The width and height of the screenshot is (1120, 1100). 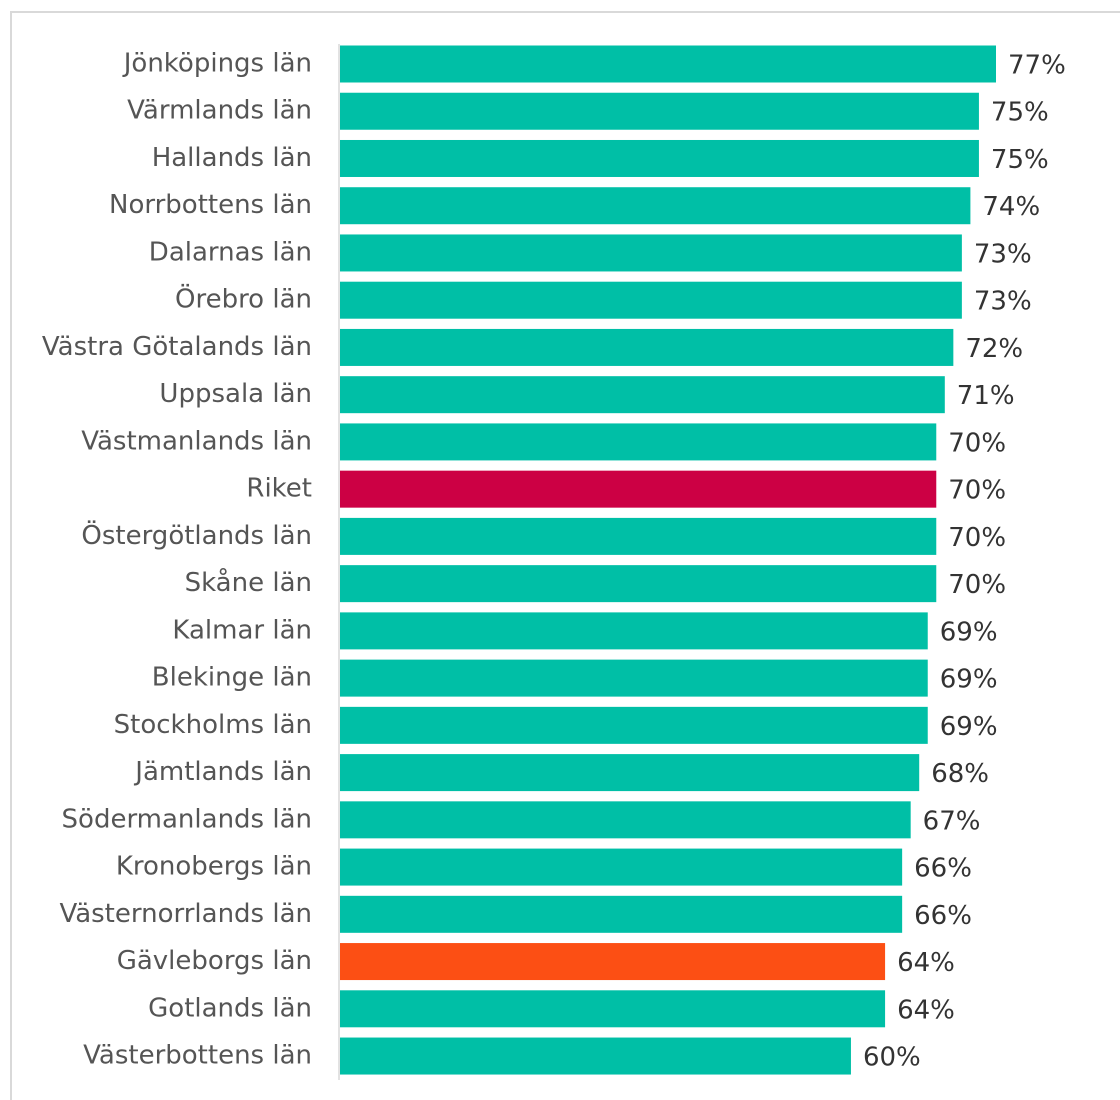 I want to click on category-label: Hallands län, so click(x=232, y=158).